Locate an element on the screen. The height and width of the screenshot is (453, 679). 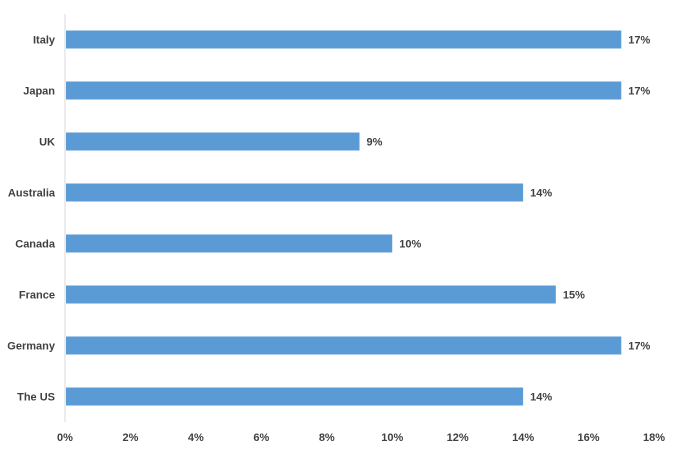
x-tick-label: 0% is located at coordinates (65, 438).